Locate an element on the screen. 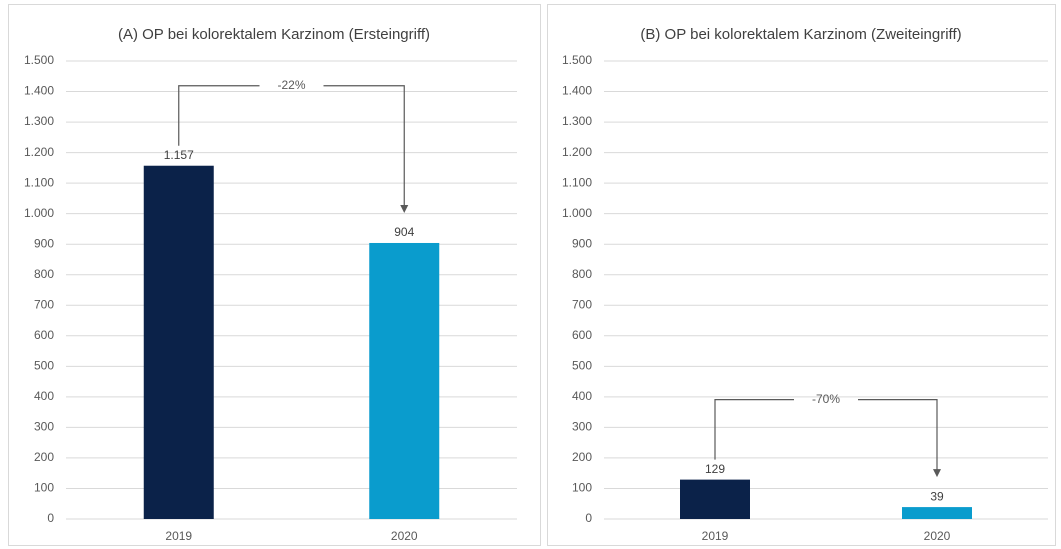  value-label: 904 is located at coordinates (404, 232).